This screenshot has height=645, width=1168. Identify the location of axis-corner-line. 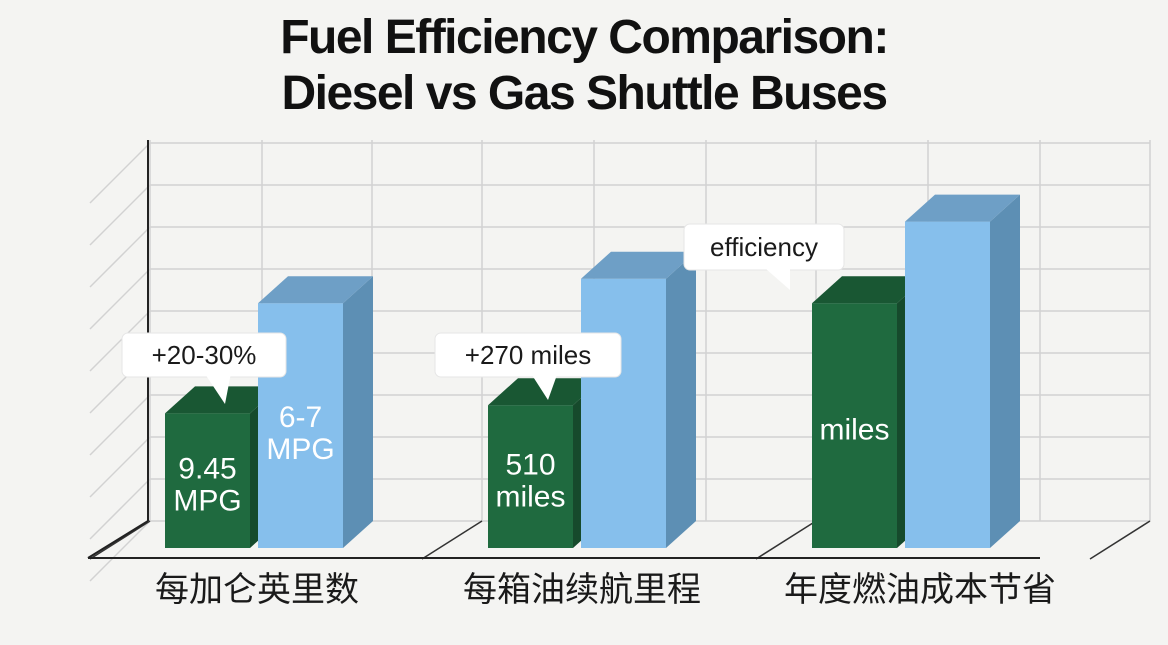
(118, 539).